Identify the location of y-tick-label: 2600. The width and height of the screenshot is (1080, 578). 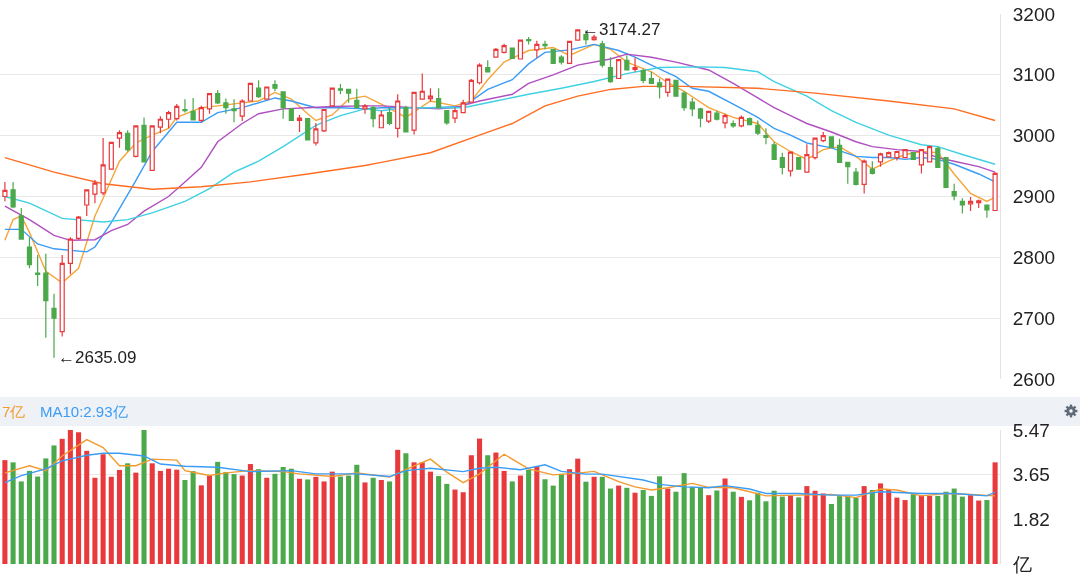
(1034, 379).